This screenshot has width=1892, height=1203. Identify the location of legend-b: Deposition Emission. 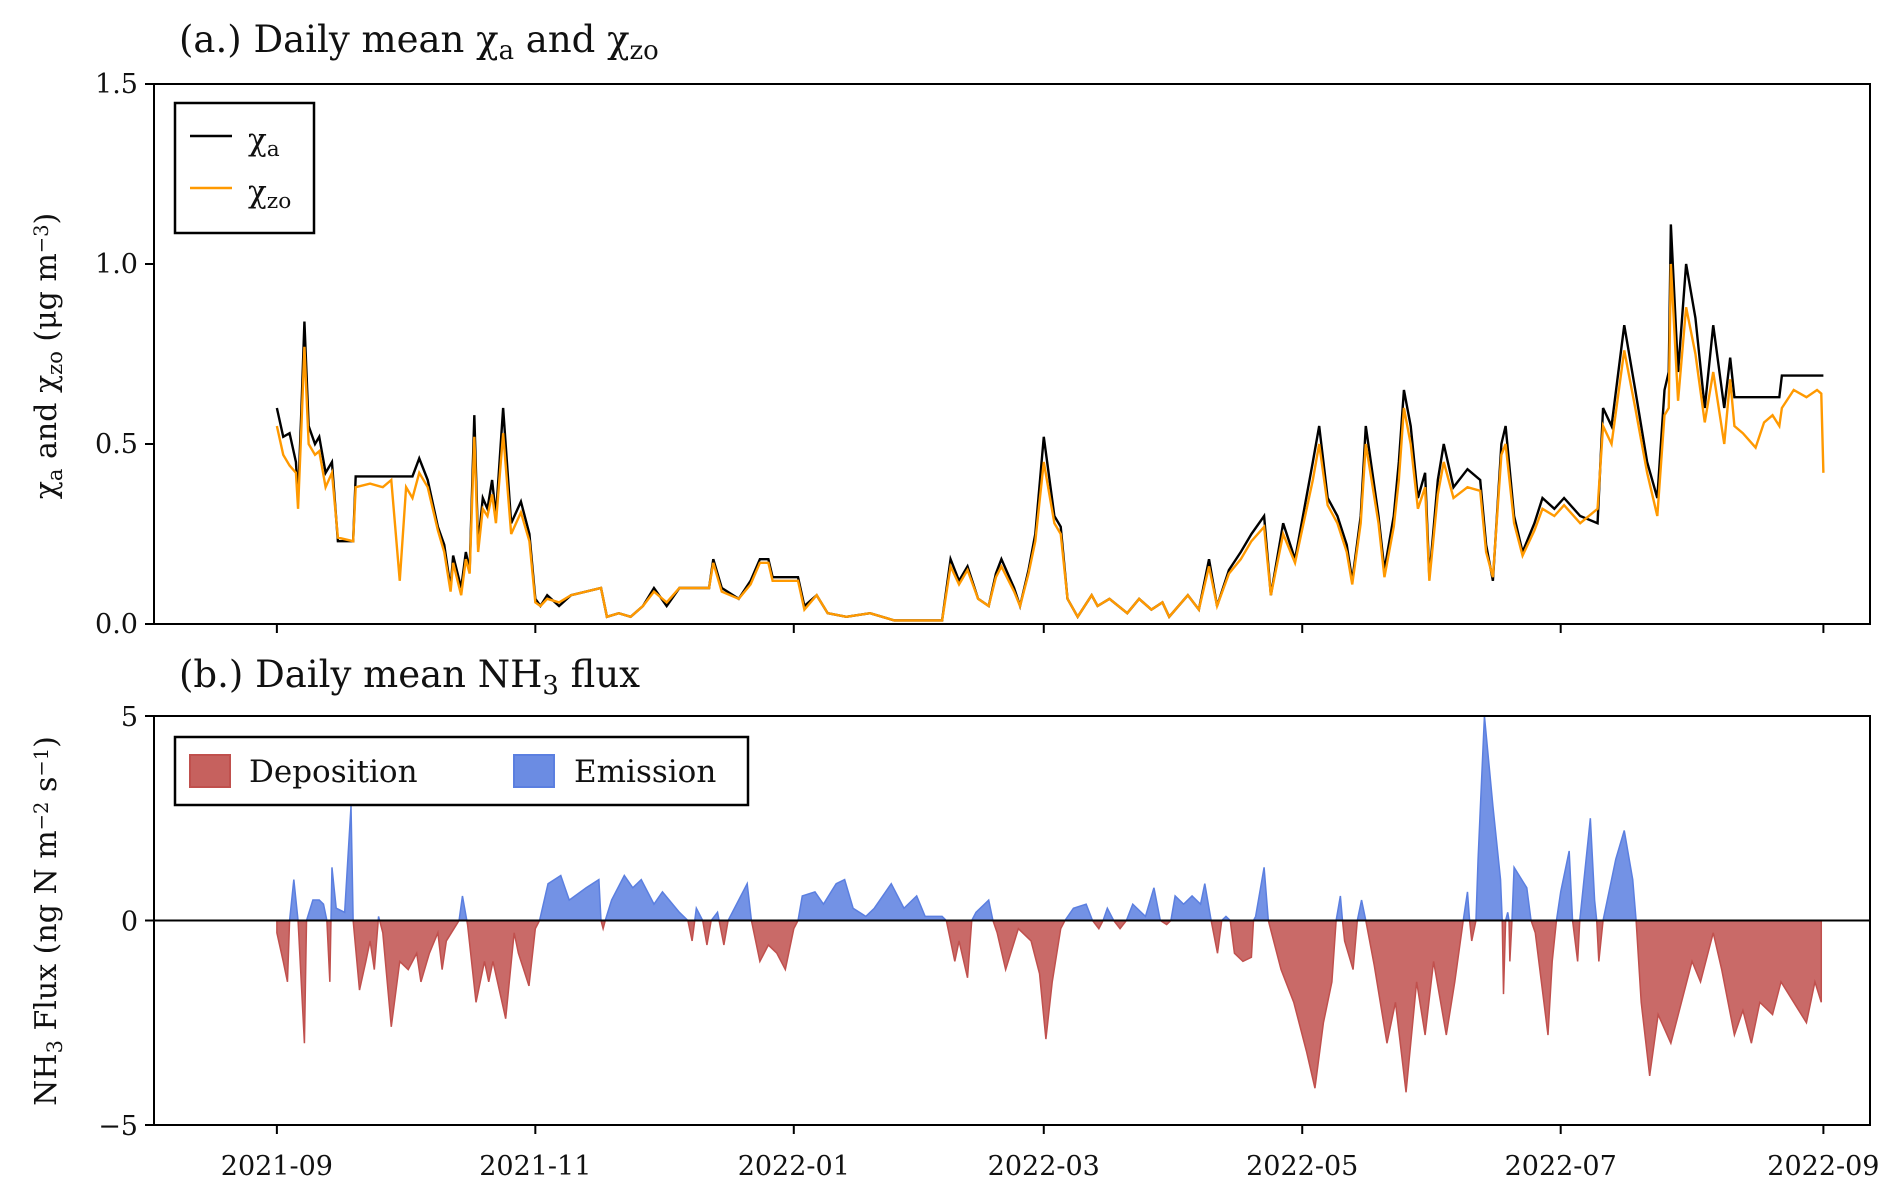
(461, 771).